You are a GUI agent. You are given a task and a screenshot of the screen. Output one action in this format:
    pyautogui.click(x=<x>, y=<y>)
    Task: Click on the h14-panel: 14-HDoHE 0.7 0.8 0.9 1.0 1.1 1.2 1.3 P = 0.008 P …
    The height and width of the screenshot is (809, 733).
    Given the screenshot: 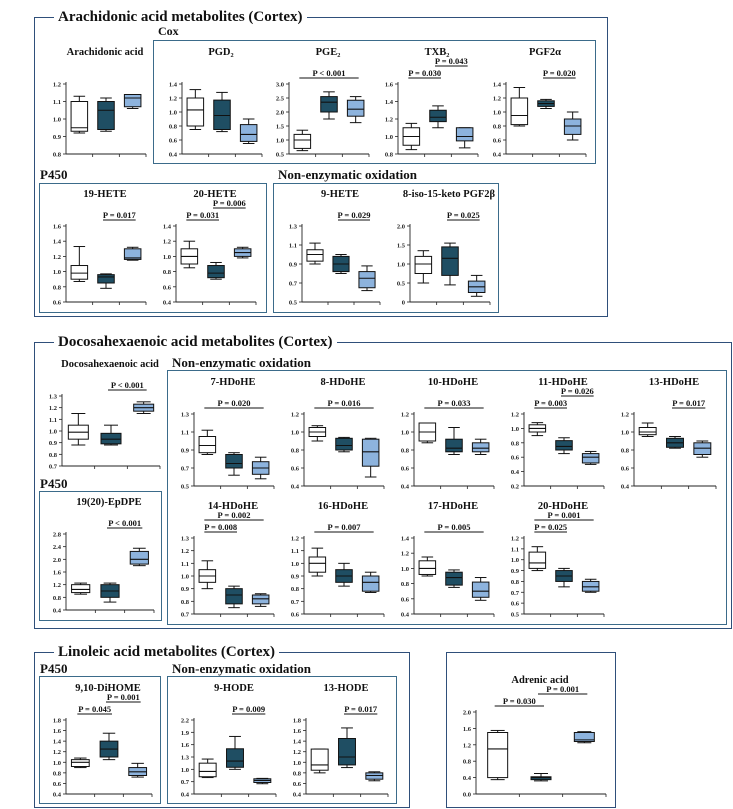 What is the action you would take?
    pyautogui.click(x=228, y=560)
    